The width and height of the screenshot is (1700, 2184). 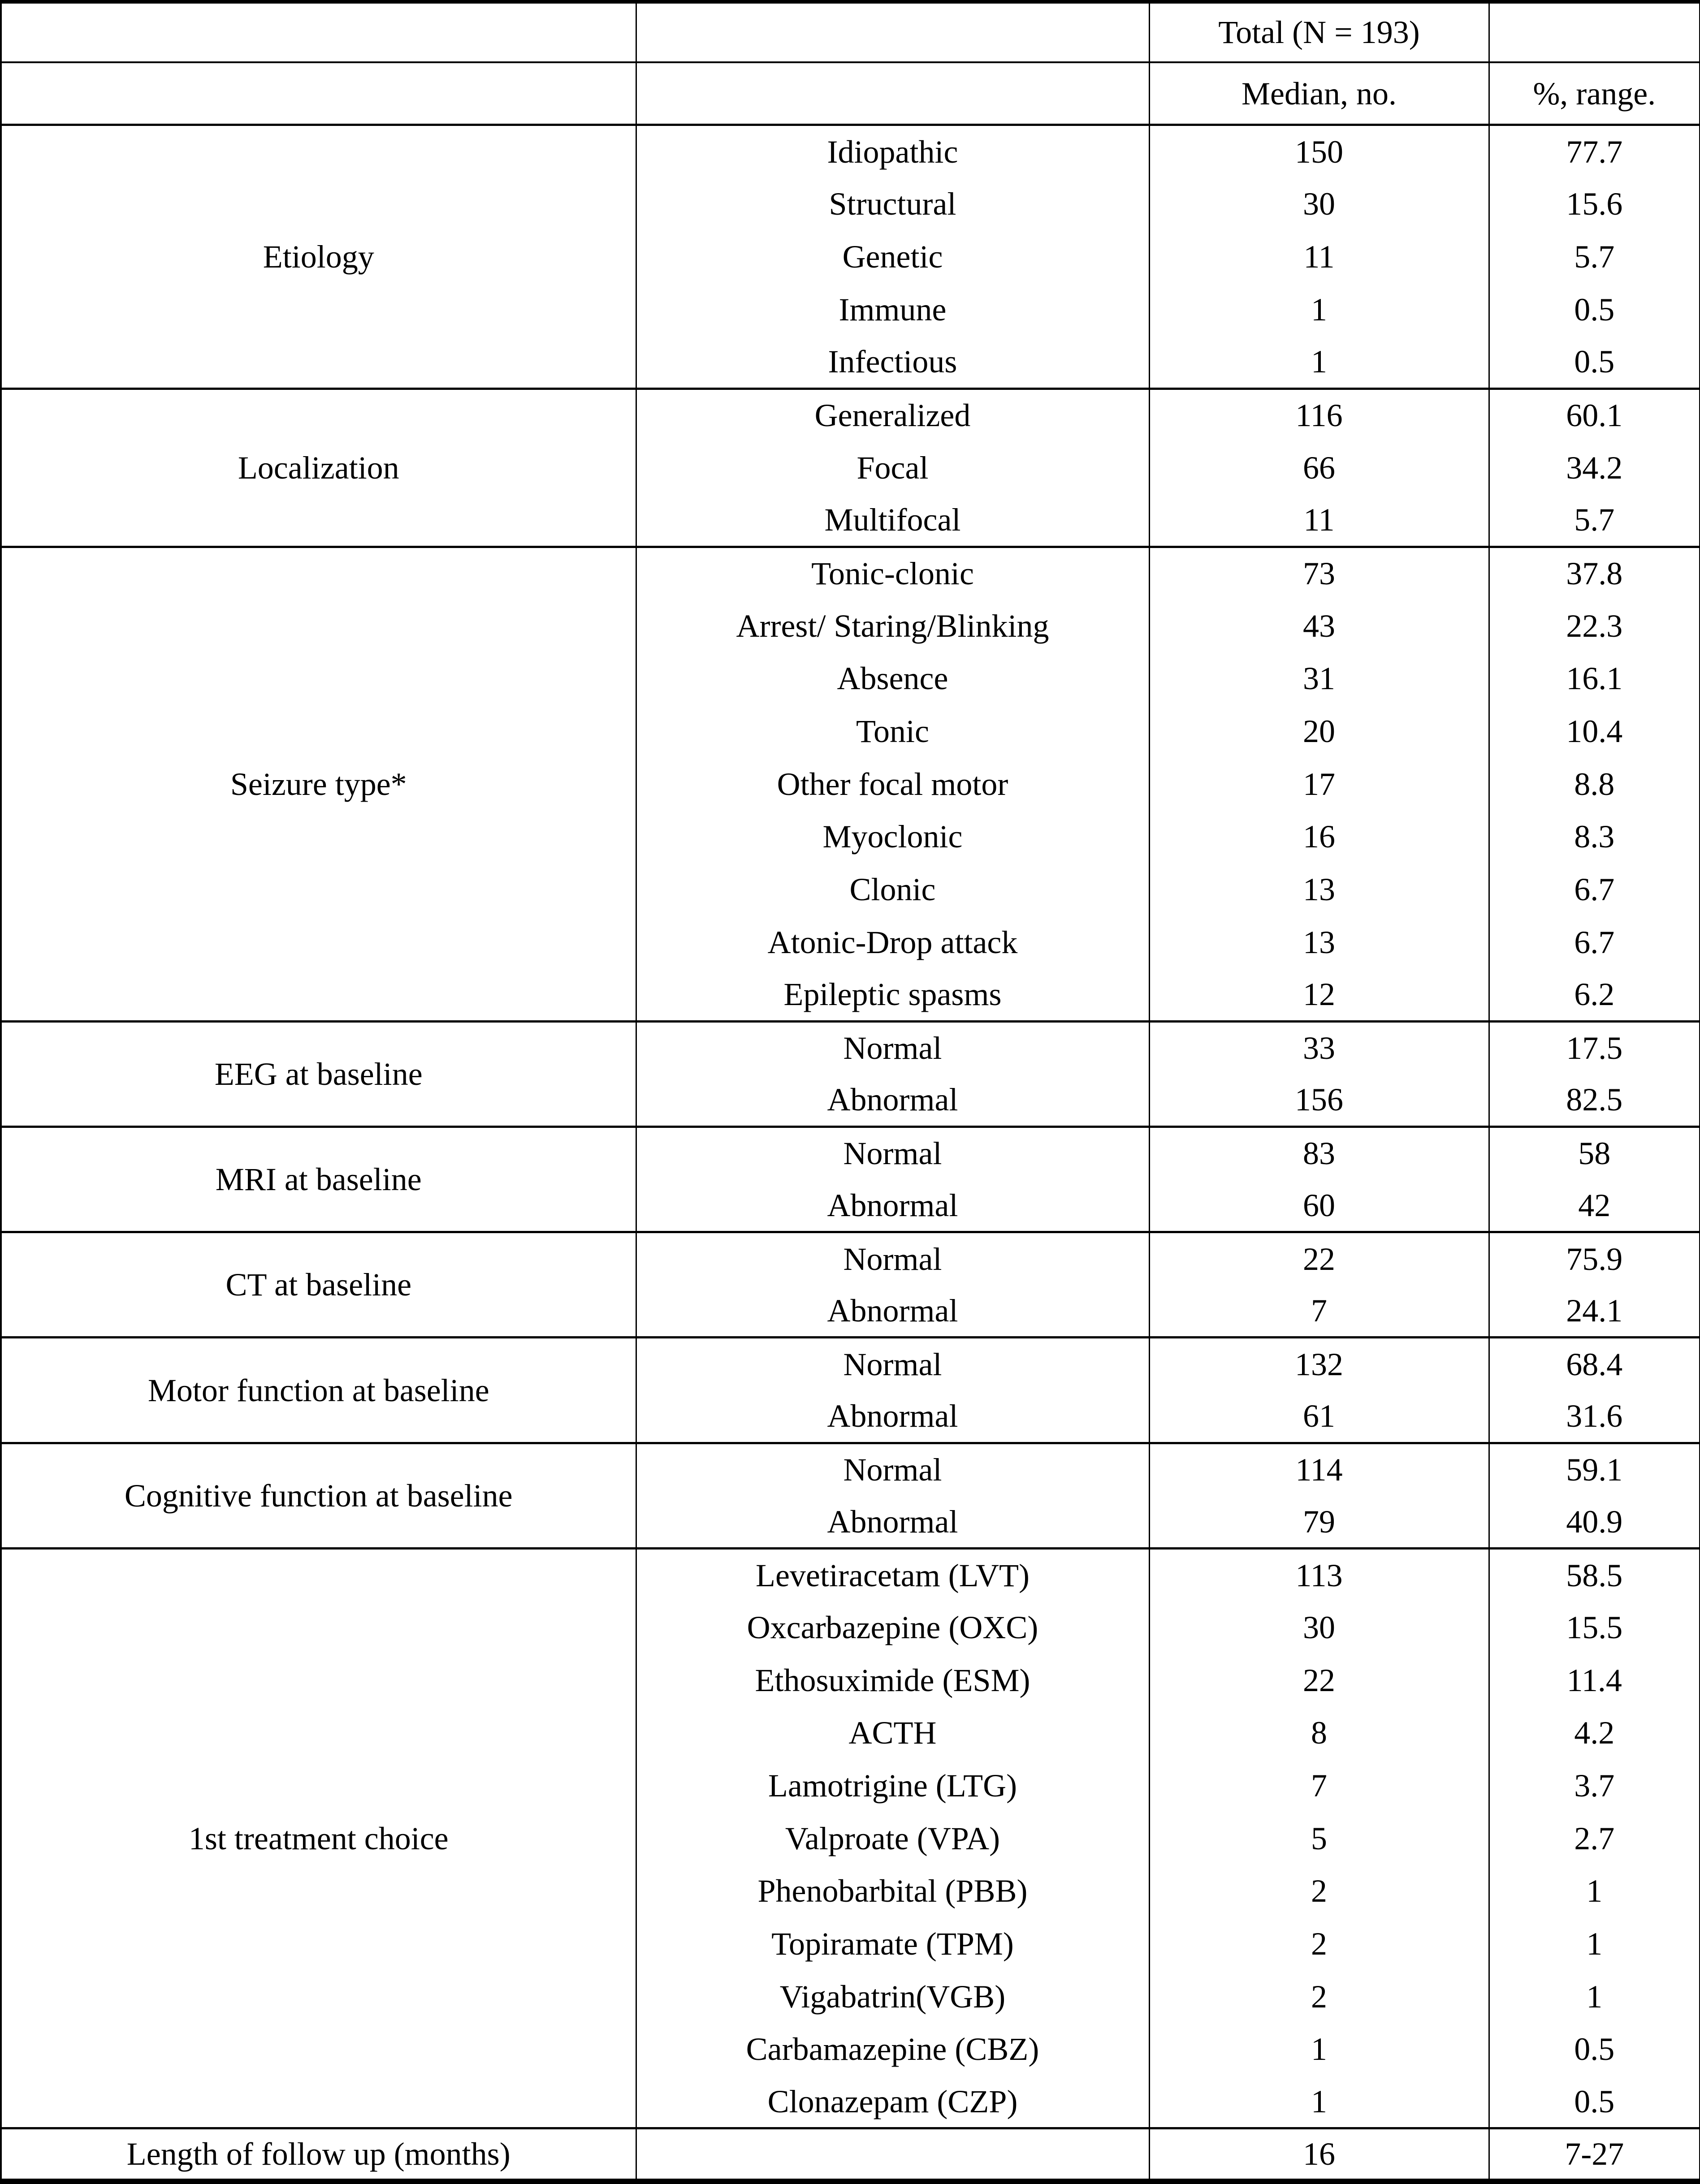 What do you see at coordinates (1594, 1100) in the screenshot?
I see `item-percent: 82.5` at bounding box center [1594, 1100].